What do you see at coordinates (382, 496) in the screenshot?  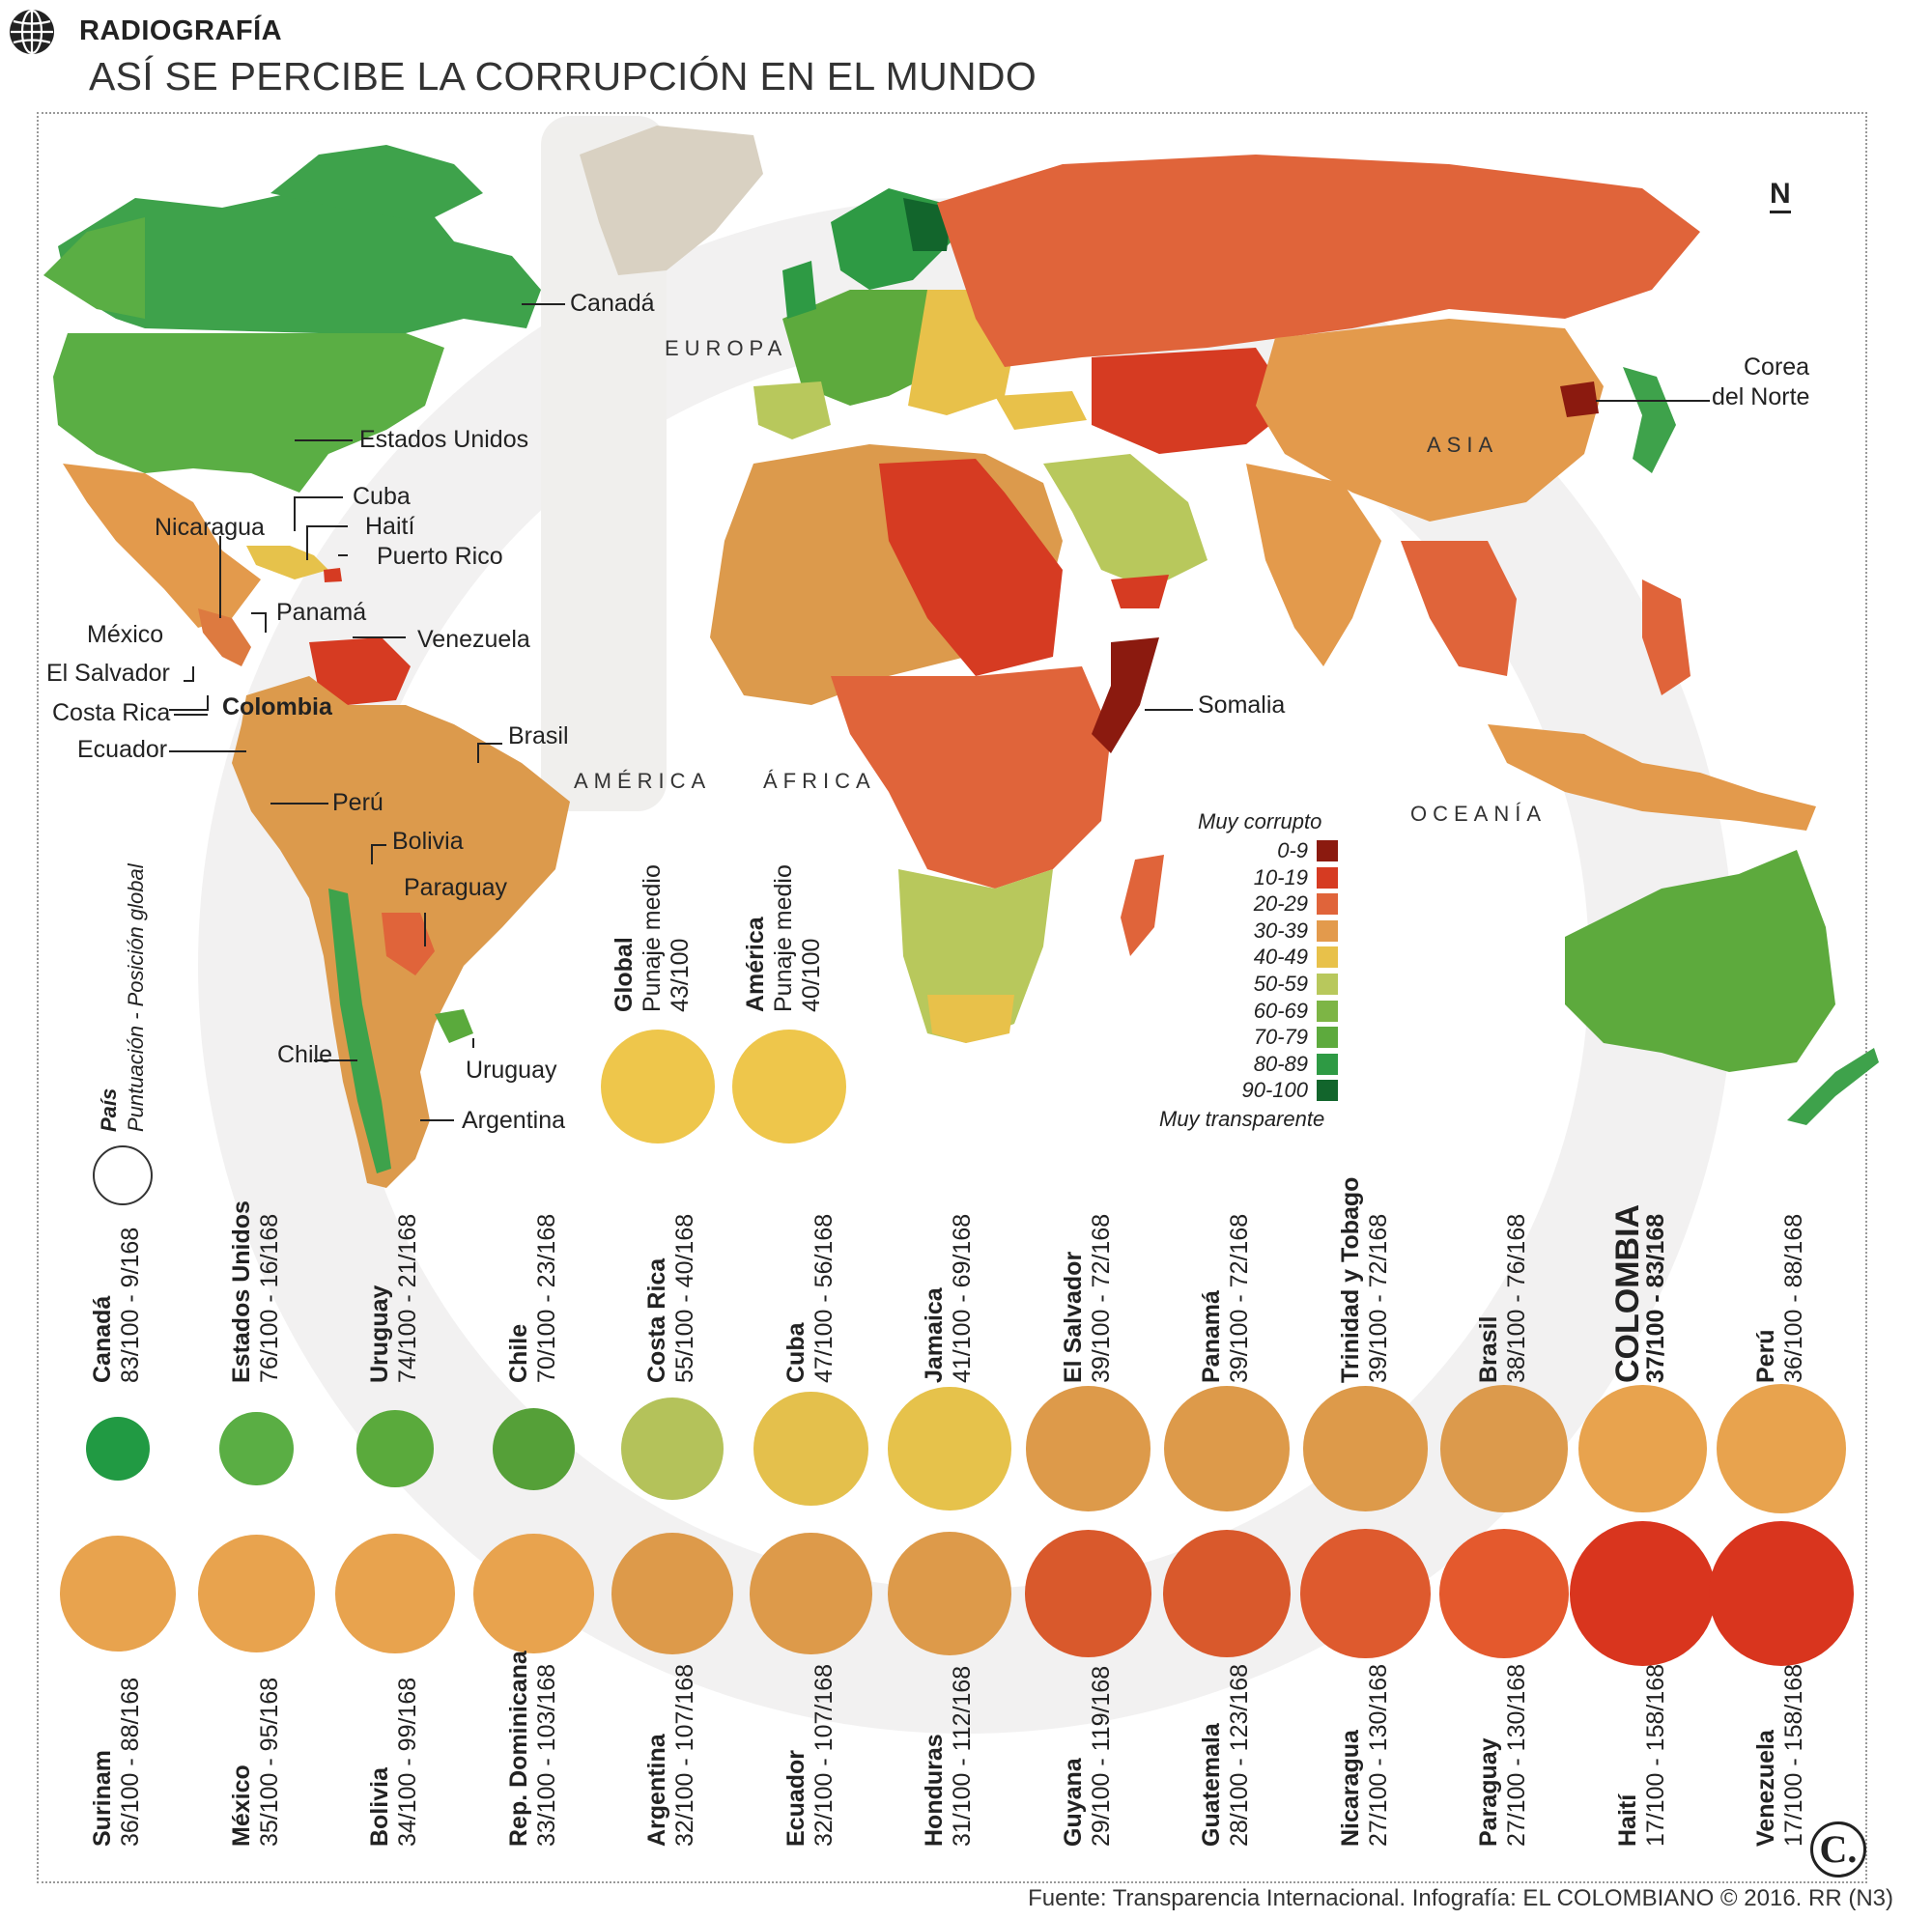 I see `label-cuba: Cuba` at bounding box center [382, 496].